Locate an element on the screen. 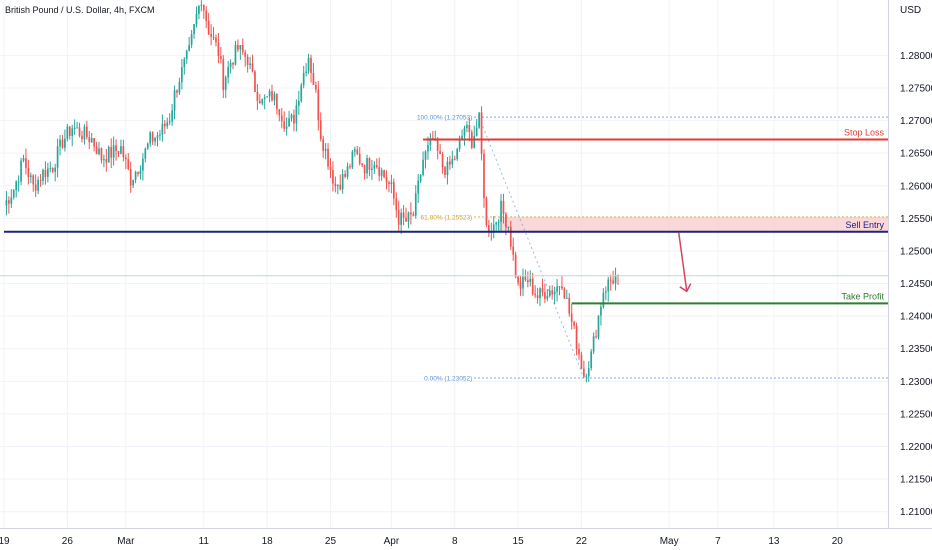 This screenshot has width=932, height=550. projection-arrow is located at coordinates (683, 262).